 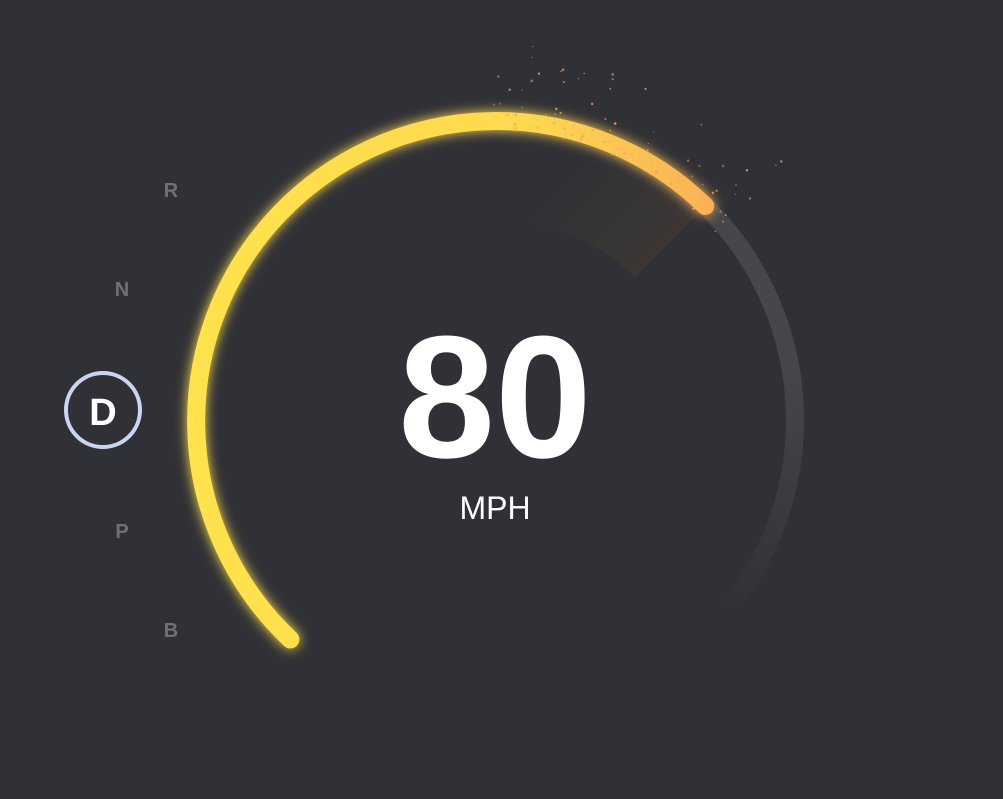 What do you see at coordinates (122, 532) in the screenshot?
I see `gear-park: P` at bounding box center [122, 532].